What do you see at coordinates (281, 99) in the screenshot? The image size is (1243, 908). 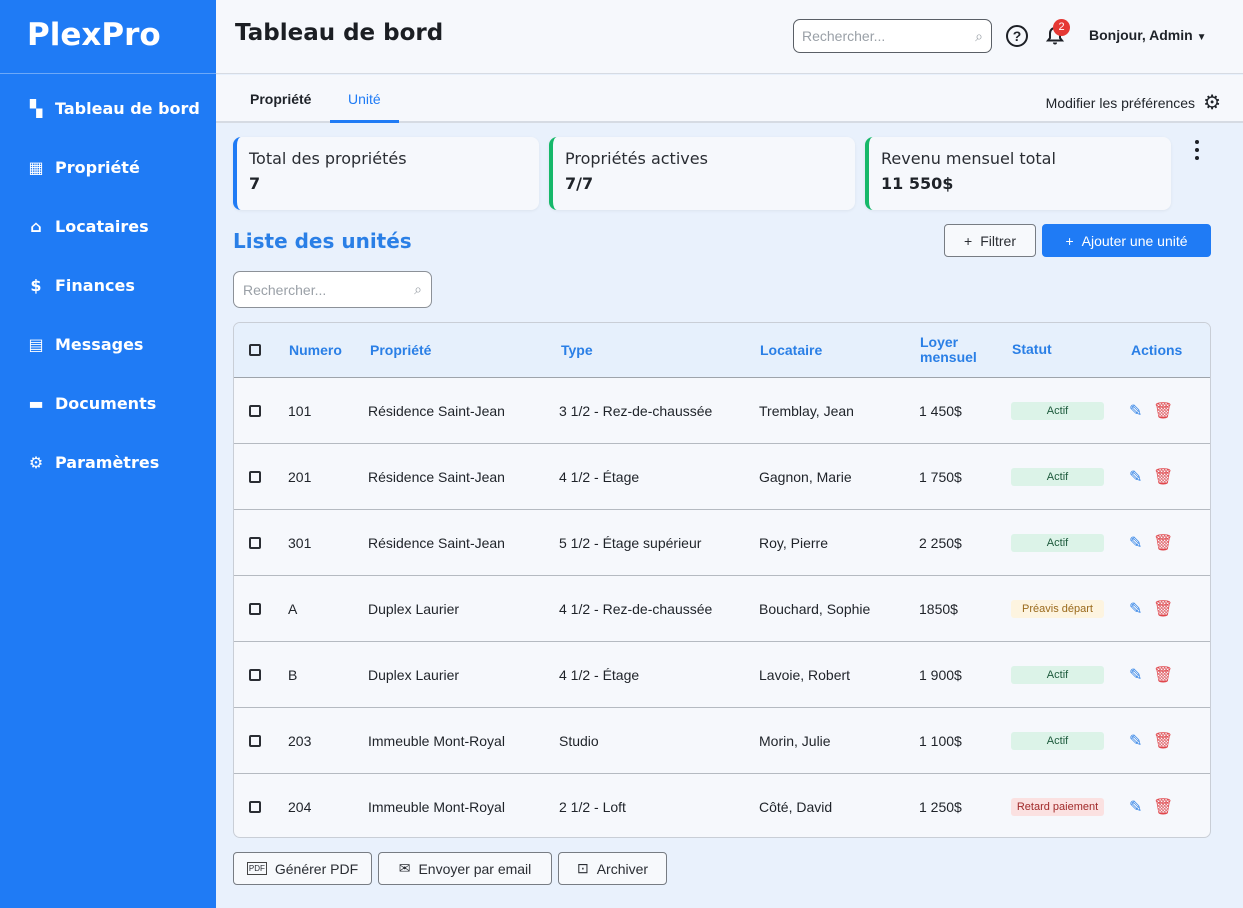 I see `tab-propriete: Propriété` at bounding box center [281, 99].